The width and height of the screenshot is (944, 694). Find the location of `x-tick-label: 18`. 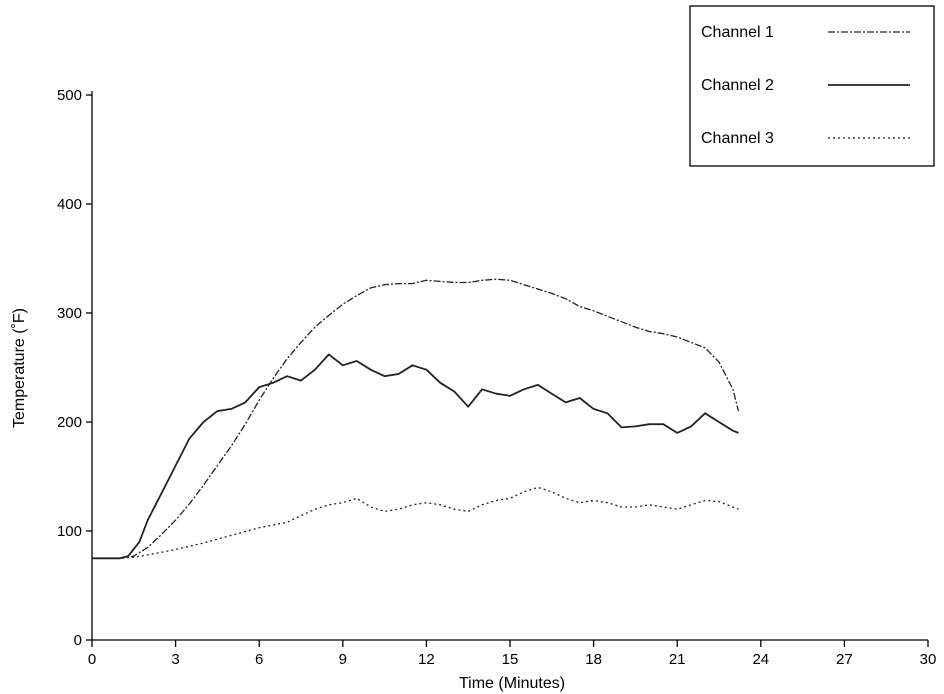

x-tick-label: 18 is located at coordinates (593, 659).